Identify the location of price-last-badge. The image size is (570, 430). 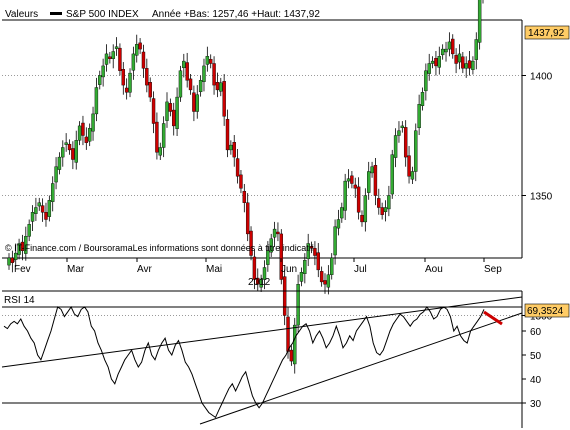
(547, 32).